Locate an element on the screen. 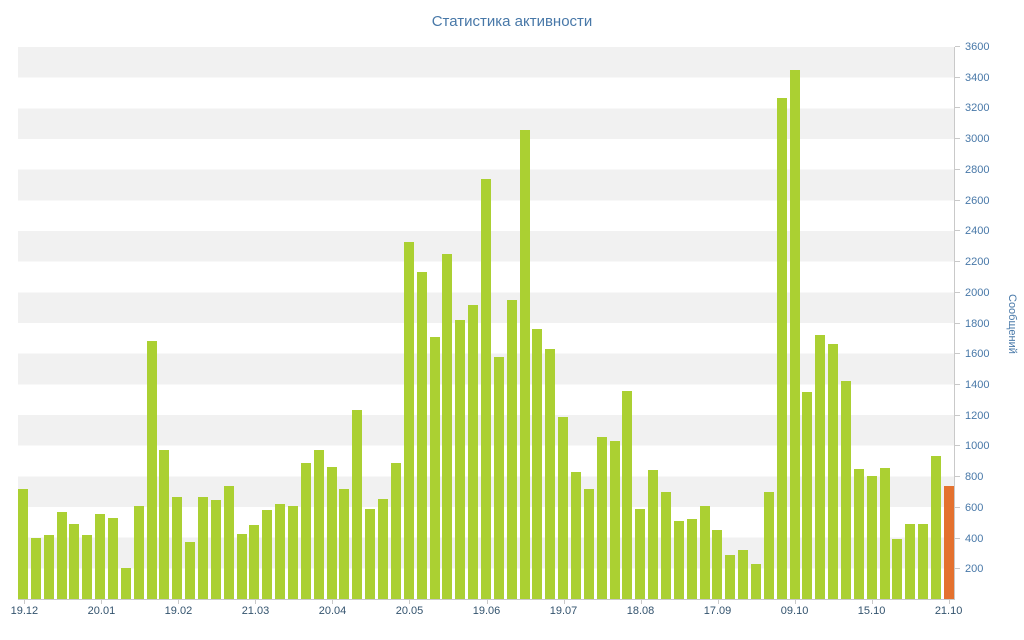 Image resolution: width=1024 pixels, height=640 pixels. x-tick-label: 19.07 is located at coordinates (563, 611).